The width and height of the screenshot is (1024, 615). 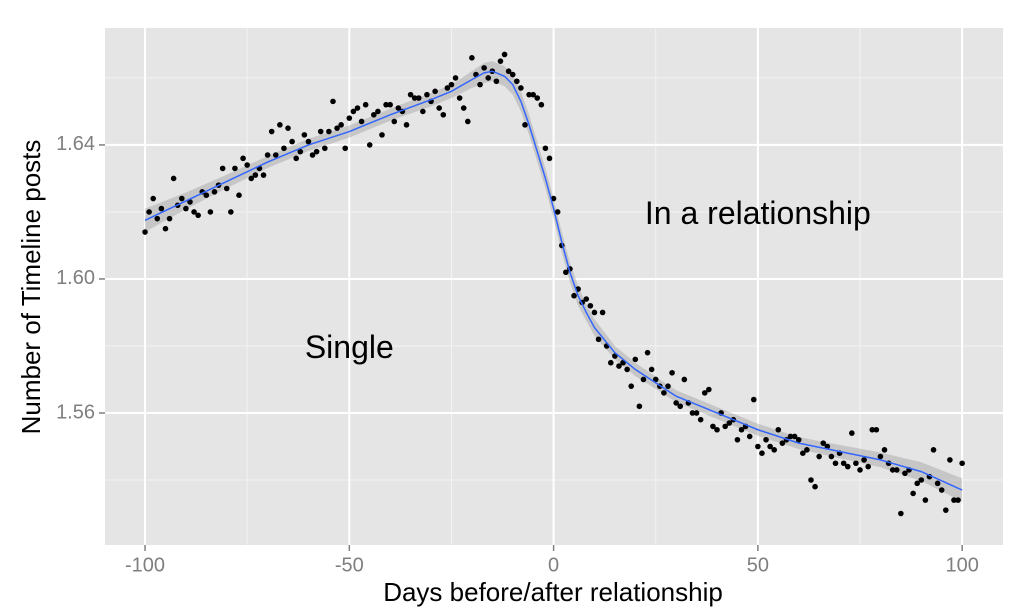 What do you see at coordinates (758, 565) in the screenshot?
I see `x-tick-label: 50` at bounding box center [758, 565].